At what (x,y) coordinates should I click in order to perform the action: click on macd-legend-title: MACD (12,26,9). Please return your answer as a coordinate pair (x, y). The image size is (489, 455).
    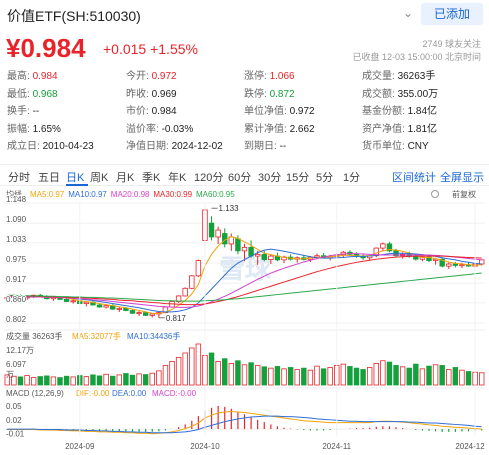
    Looking at the image, I should click on (35, 393).